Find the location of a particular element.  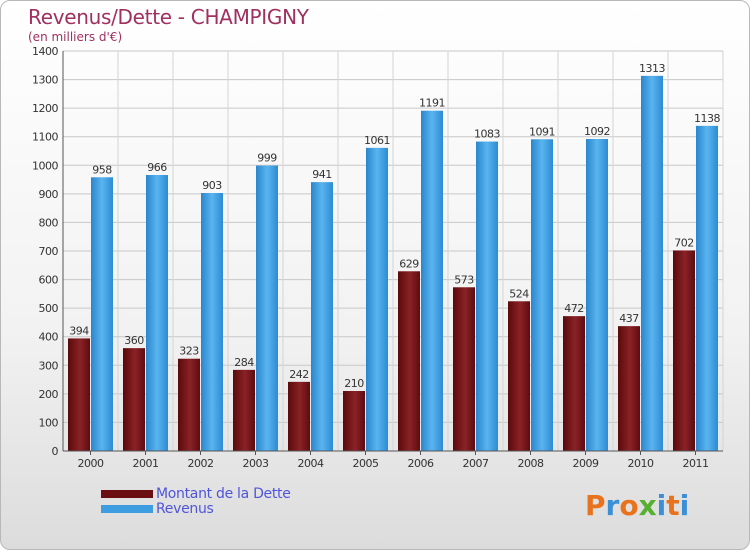

data-label-revenue: 958 is located at coordinates (102, 169).